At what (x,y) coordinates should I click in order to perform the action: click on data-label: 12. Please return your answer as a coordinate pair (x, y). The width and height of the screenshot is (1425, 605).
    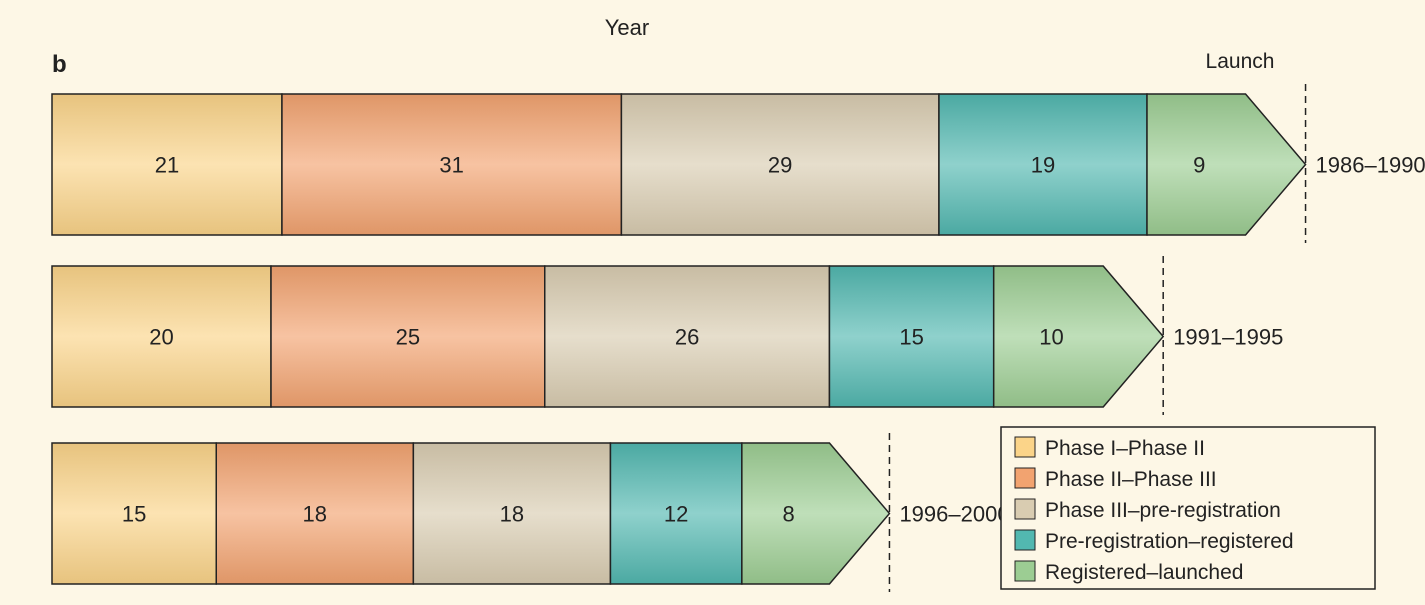
    Looking at the image, I should click on (676, 514).